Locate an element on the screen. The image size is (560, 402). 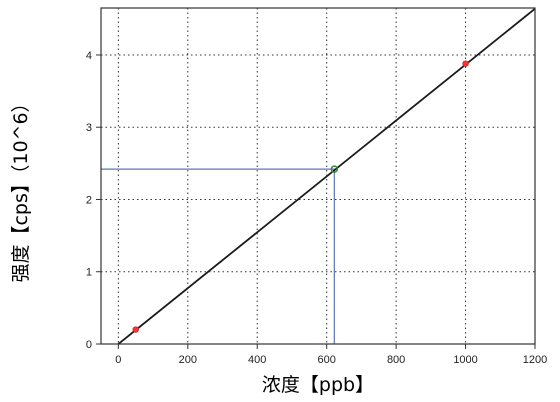
x-tick-label-400: 400 is located at coordinates (257, 360).